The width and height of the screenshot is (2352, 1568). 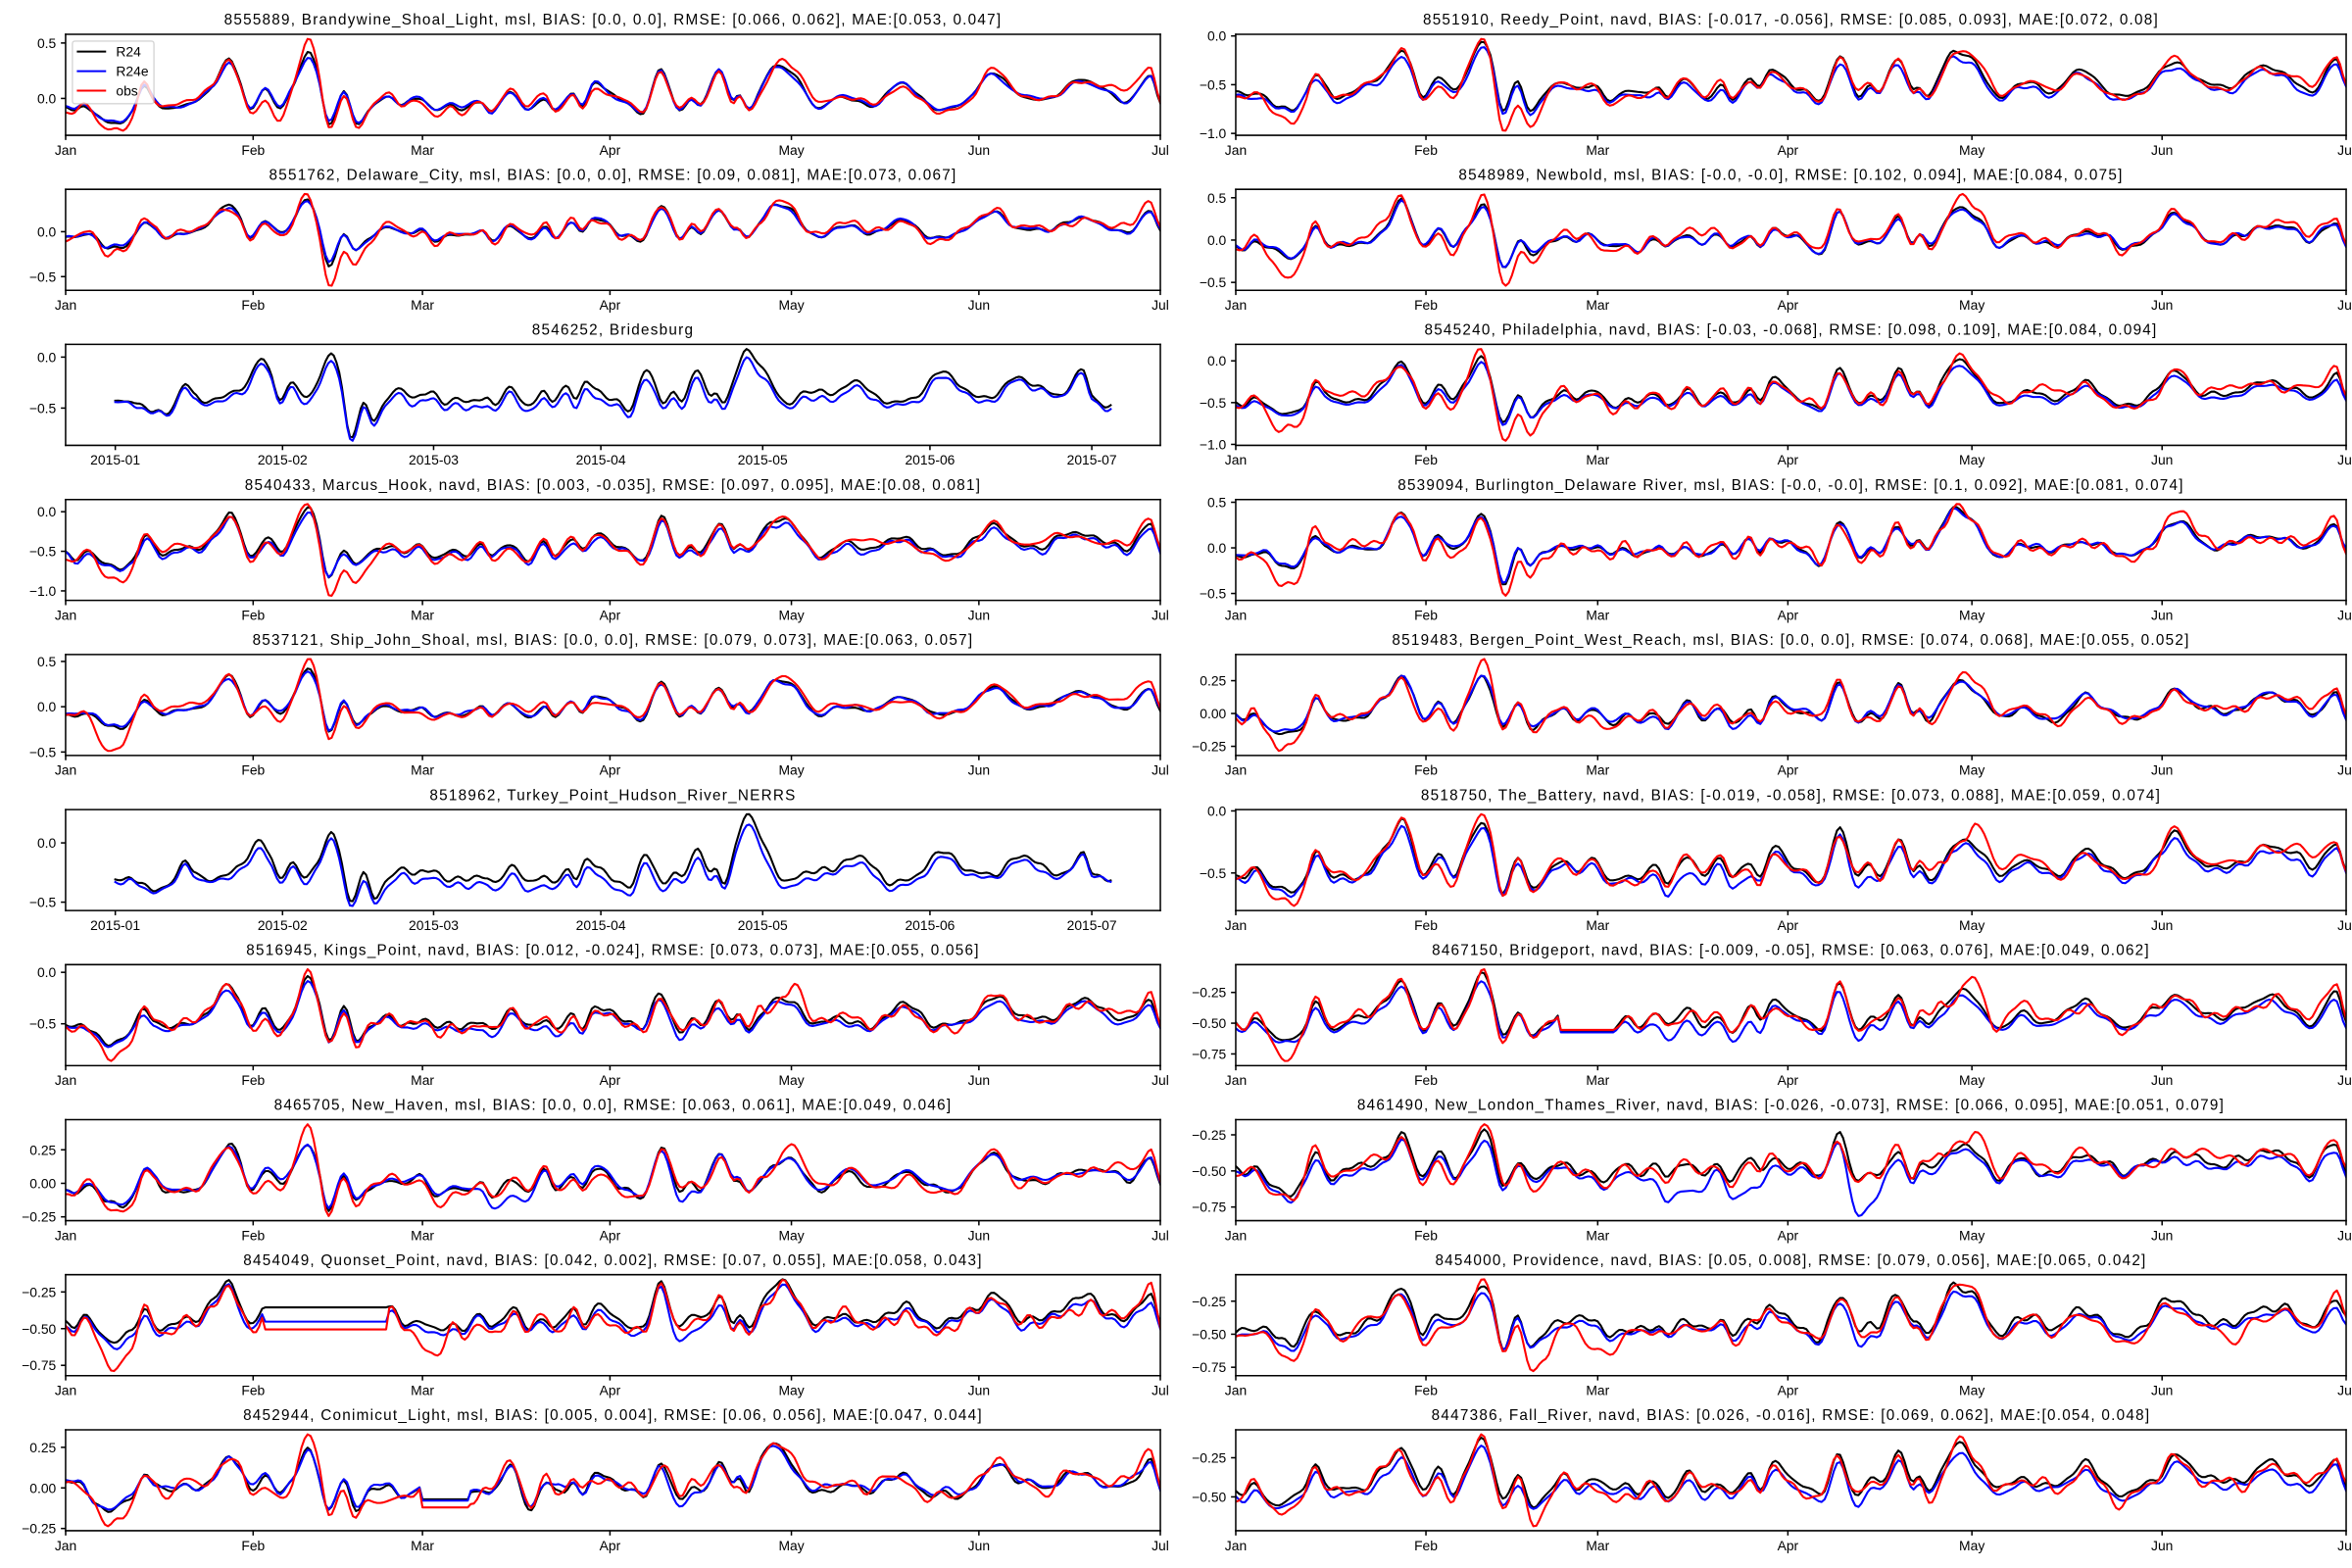 I want to click on svg-text: 2015-01, so click(x=115, y=459).